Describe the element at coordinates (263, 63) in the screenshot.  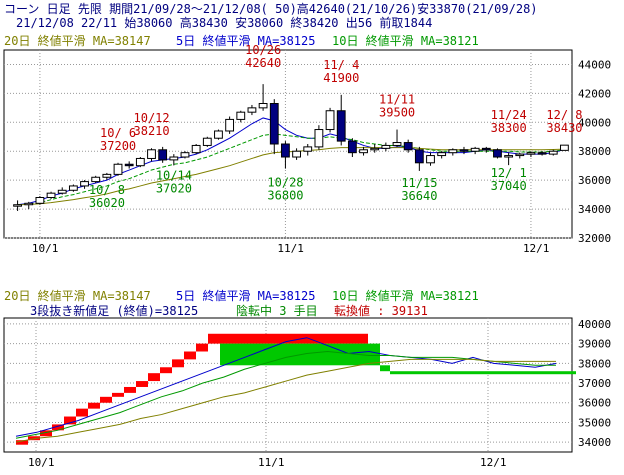
I see `annotation-price: 42640` at that location.